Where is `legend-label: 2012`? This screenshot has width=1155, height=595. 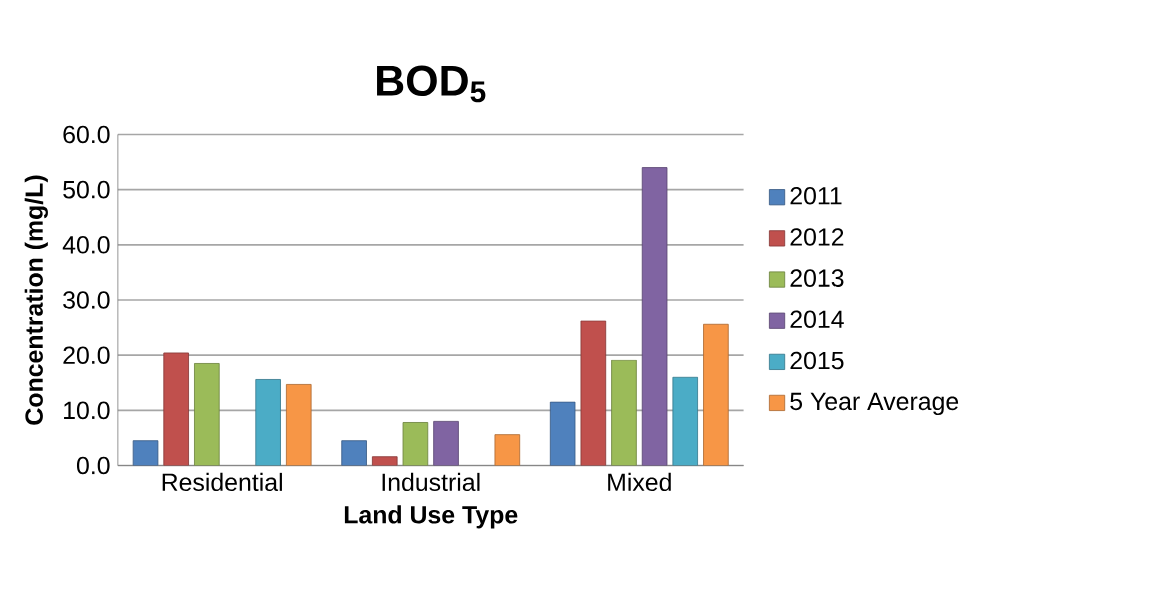 legend-label: 2012 is located at coordinates (817, 237).